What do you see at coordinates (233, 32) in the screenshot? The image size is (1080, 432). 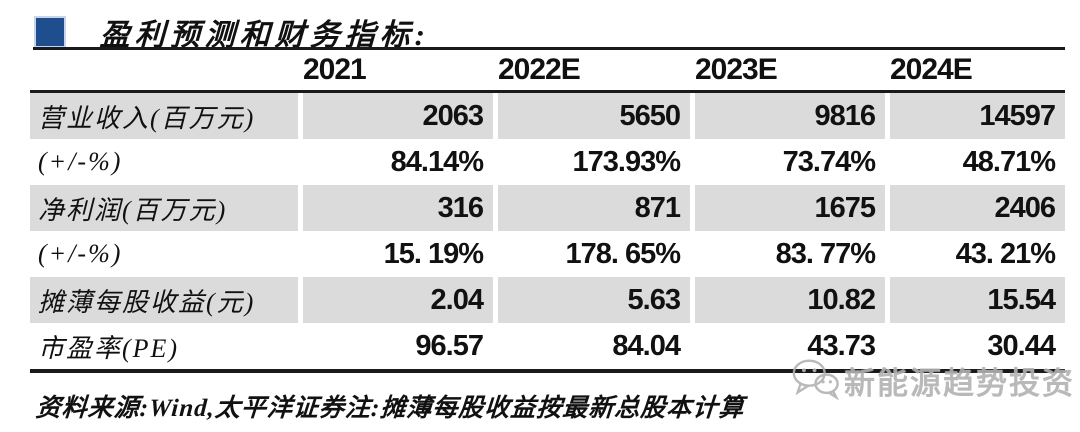 I see `section-title-row: 盈利预测和财务指标:` at bounding box center [233, 32].